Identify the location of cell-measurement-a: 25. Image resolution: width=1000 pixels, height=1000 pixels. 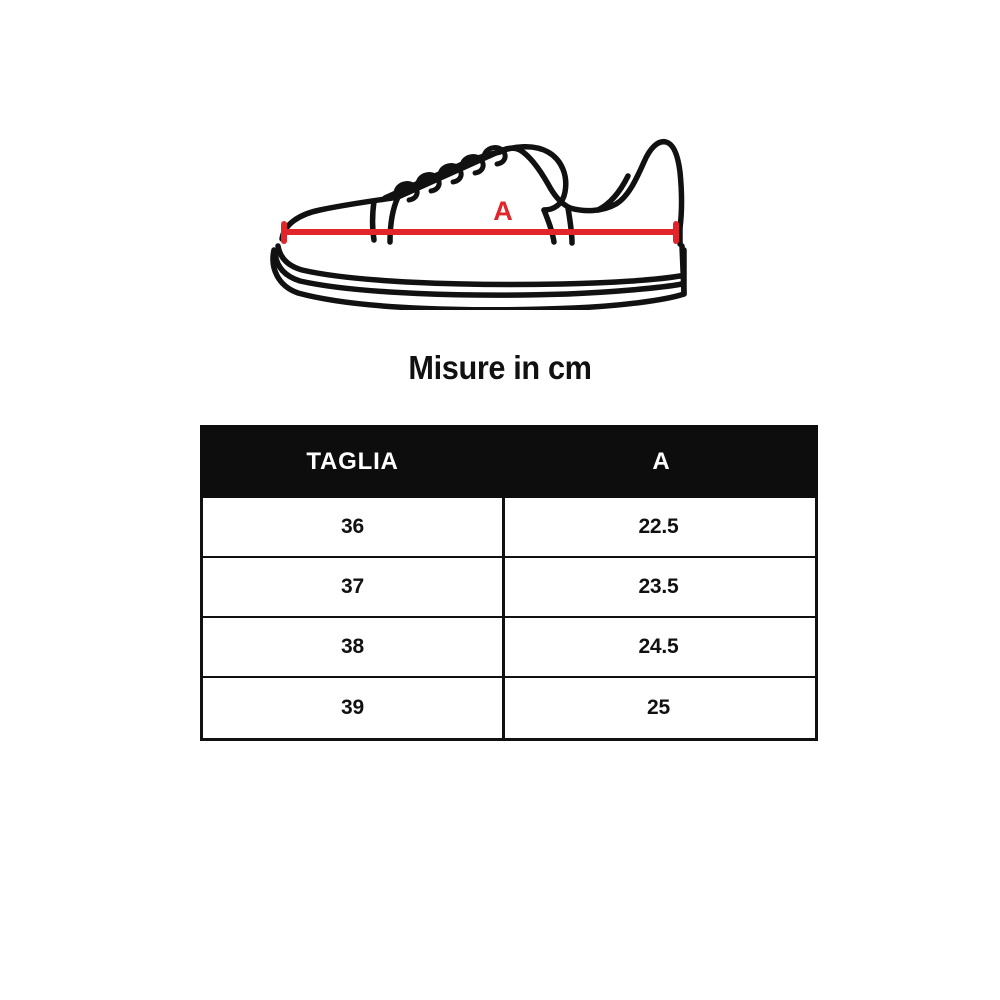
(658, 707).